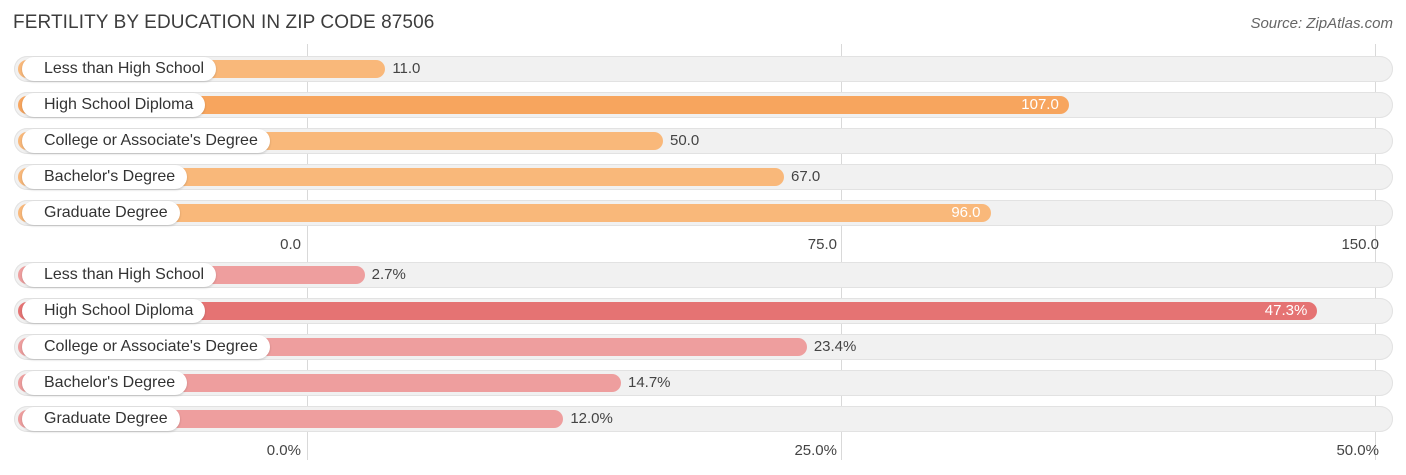 Image resolution: width=1406 pixels, height=475 pixels. What do you see at coordinates (649, 382) in the screenshot?
I see `value-label: 14.7%` at bounding box center [649, 382].